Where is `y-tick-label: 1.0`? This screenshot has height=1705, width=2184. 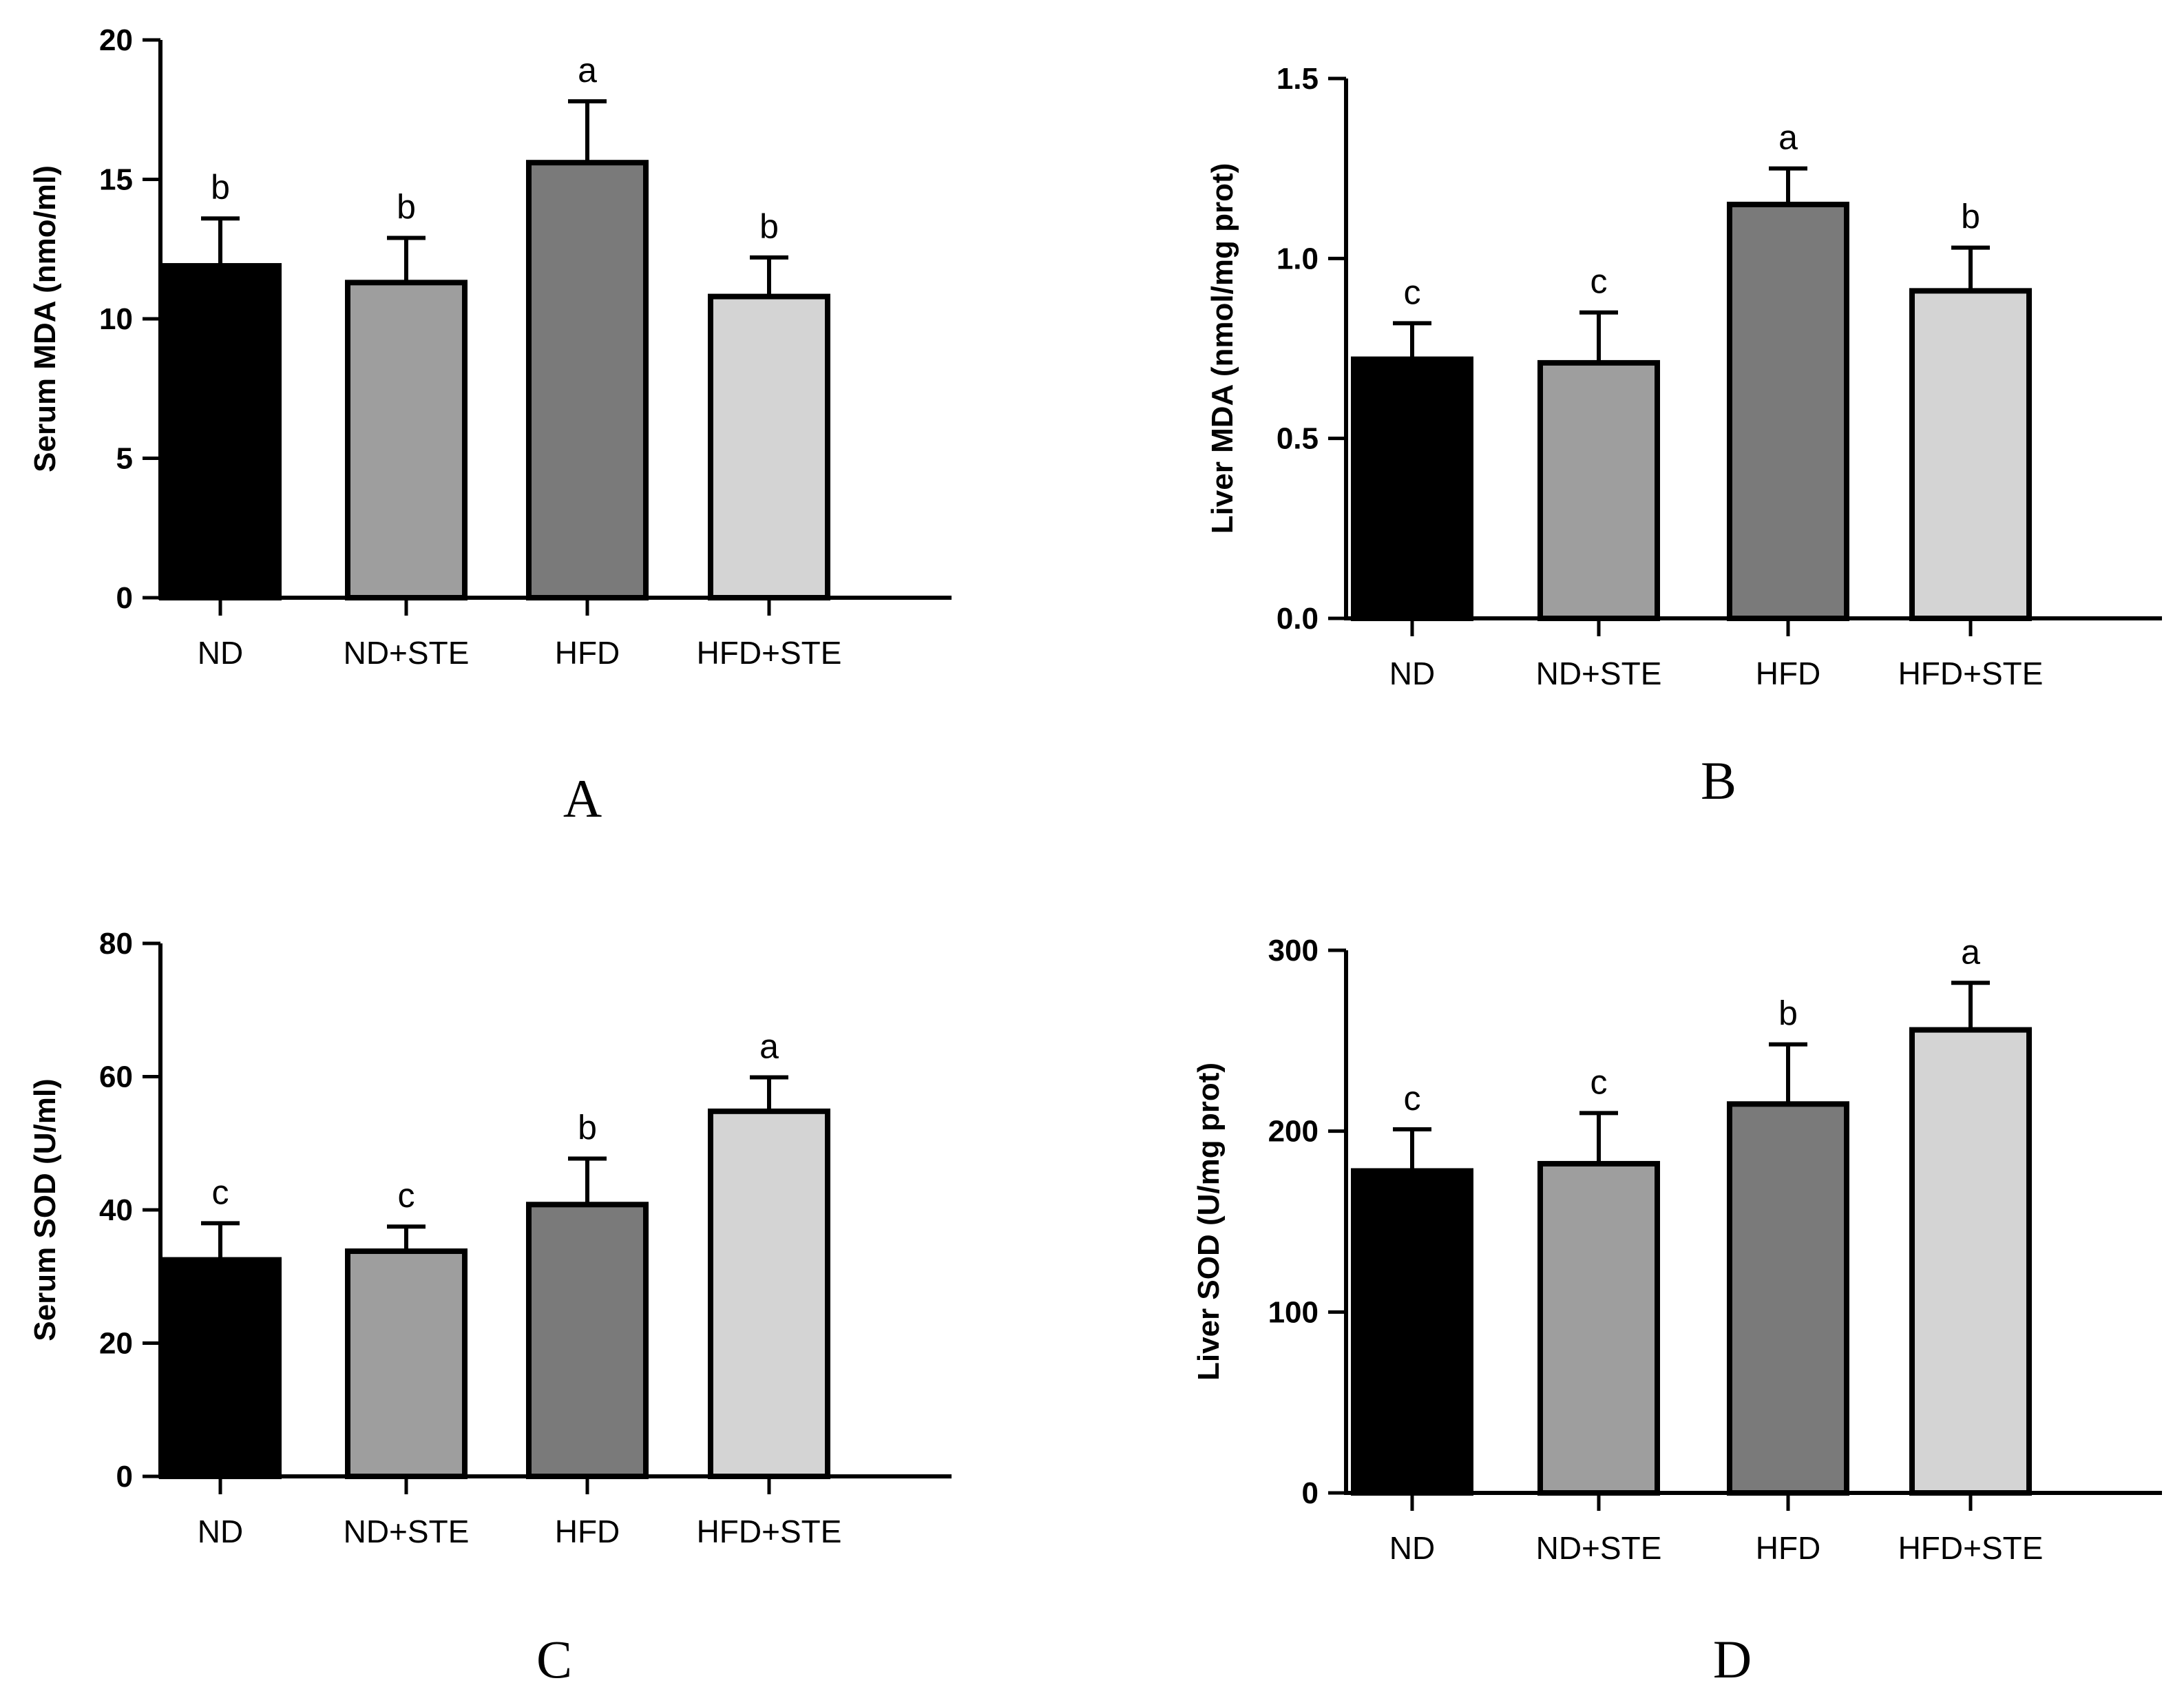
y-tick-label: 1.0 is located at coordinates (1298, 258).